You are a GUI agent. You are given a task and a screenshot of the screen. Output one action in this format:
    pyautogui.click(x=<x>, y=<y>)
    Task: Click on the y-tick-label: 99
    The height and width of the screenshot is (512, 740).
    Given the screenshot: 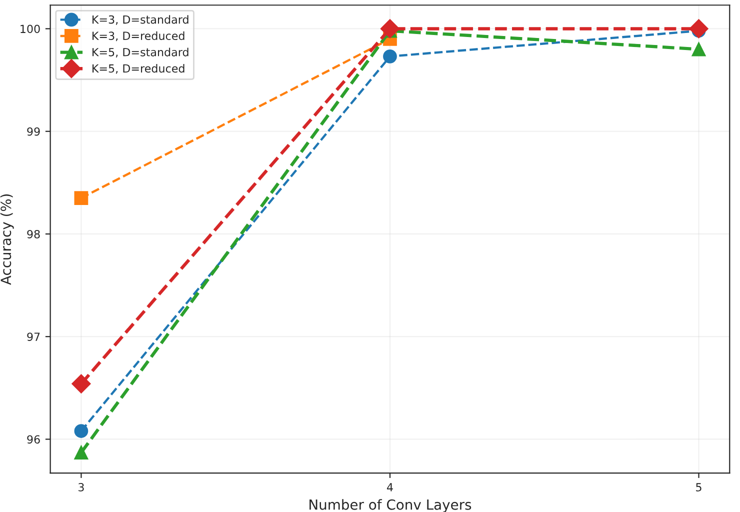 What is the action you would take?
    pyautogui.click(x=33, y=131)
    